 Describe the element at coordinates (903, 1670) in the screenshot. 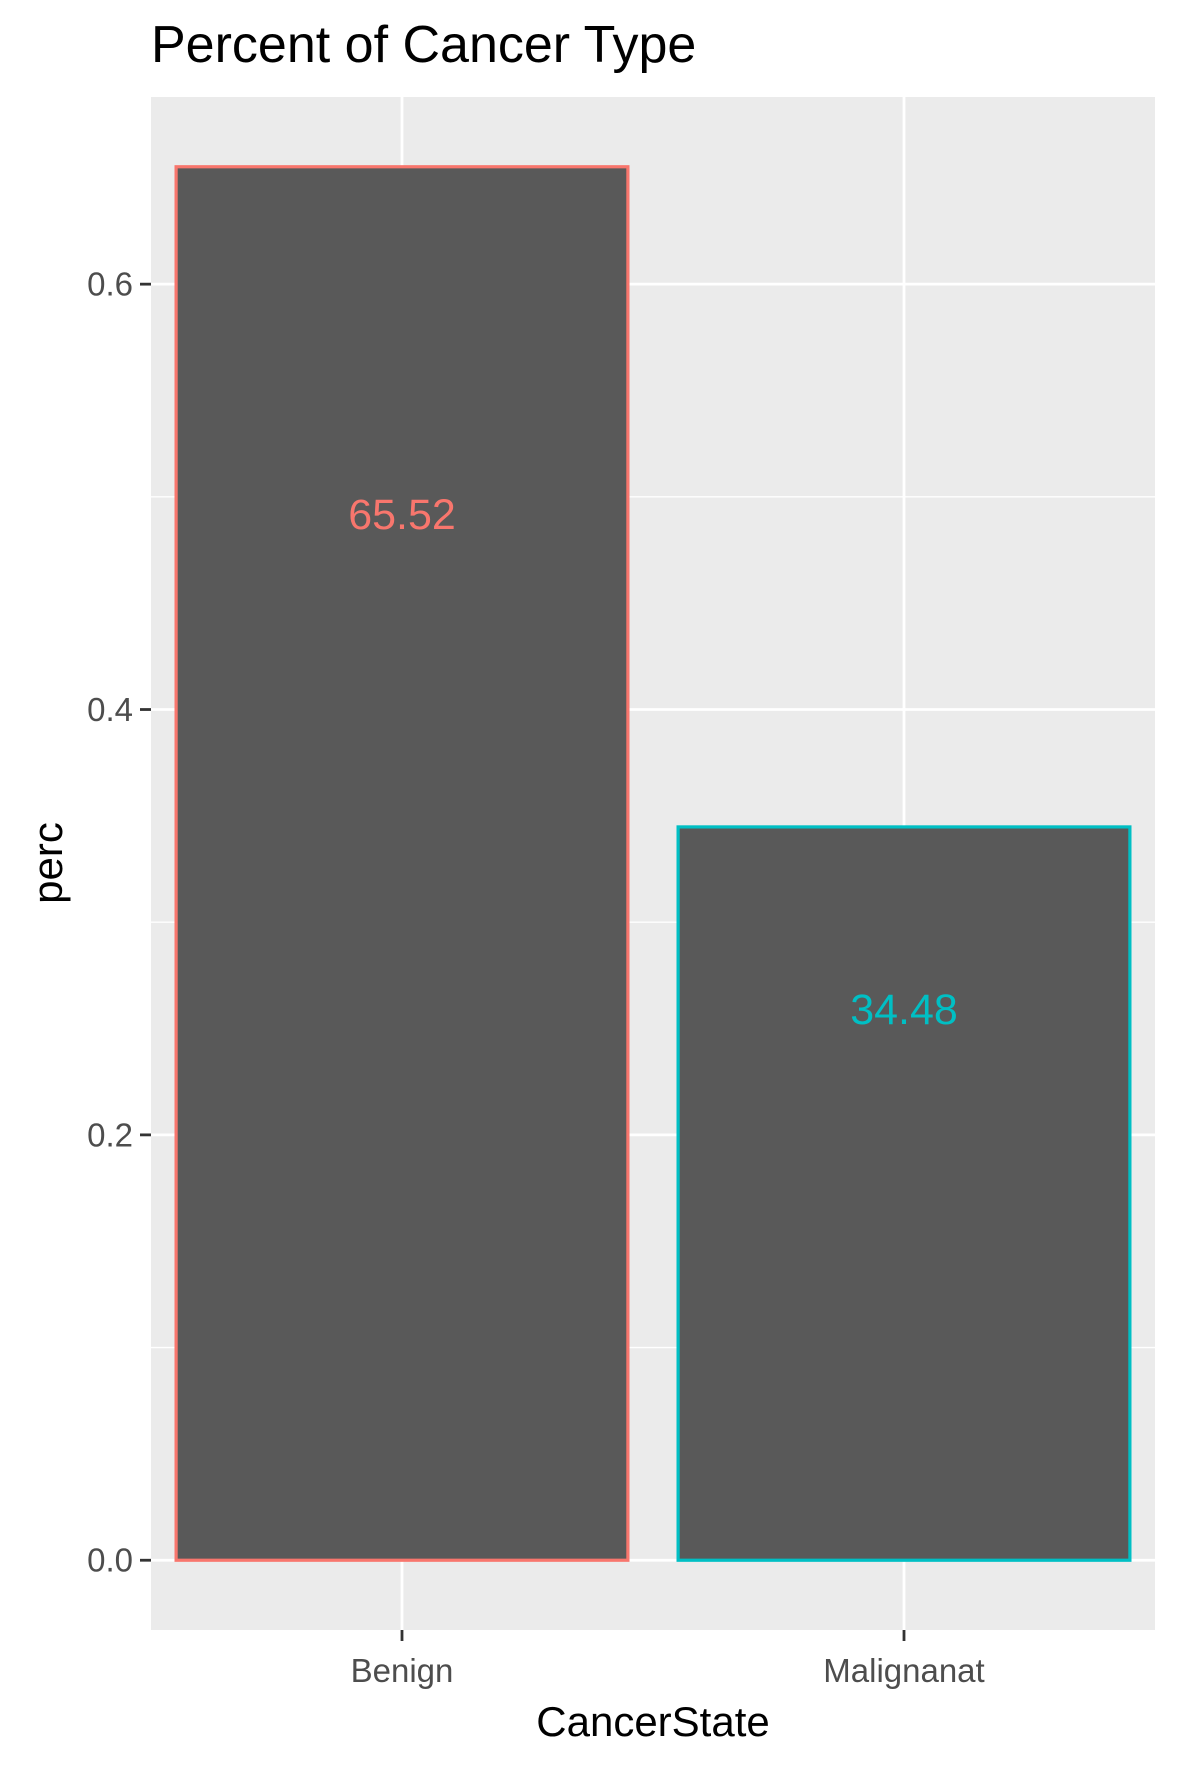

I see `x-tick-label: Malignanat` at that location.